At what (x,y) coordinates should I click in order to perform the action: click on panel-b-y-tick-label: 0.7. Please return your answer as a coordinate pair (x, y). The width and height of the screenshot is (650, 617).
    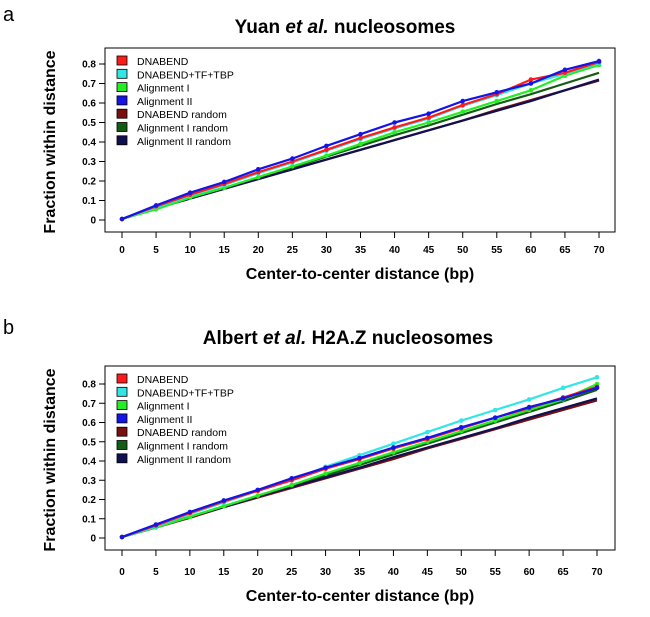
    Looking at the image, I should click on (89, 404).